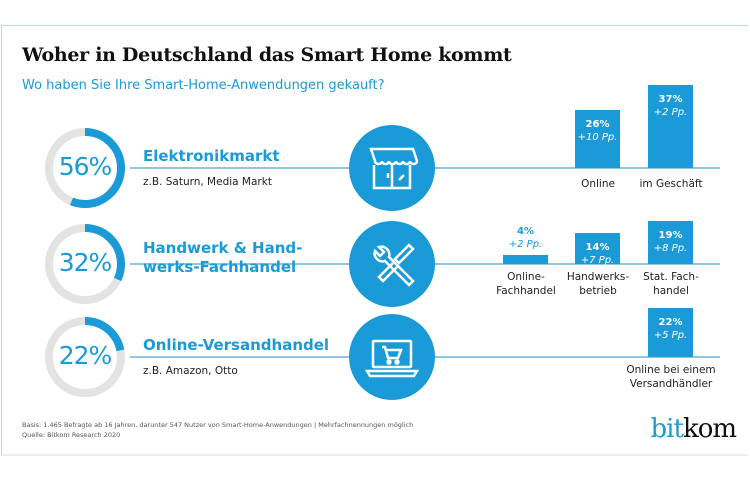 Image resolution: width=750 pixels, height=482 pixels. What do you see at coordinates (670, 105) in the screenshot?
I see `bar-value-label: 37% +2 Pp.` at bounding box center [670, 105].